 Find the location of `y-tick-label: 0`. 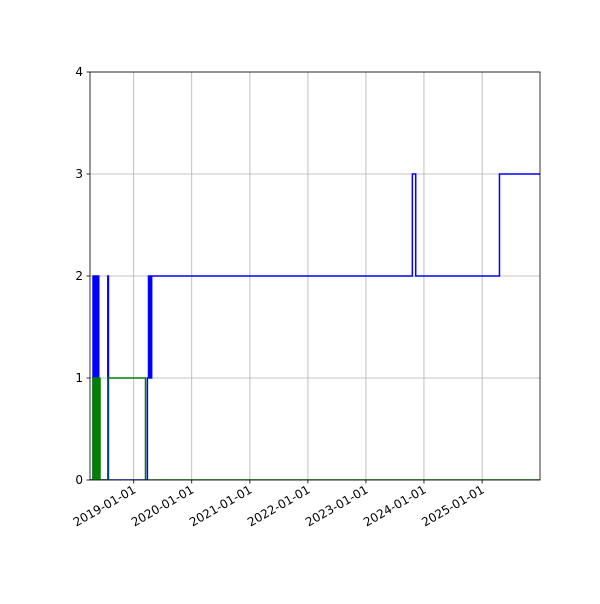

y-tick-label: 0 is located at coordinates (79, 480).